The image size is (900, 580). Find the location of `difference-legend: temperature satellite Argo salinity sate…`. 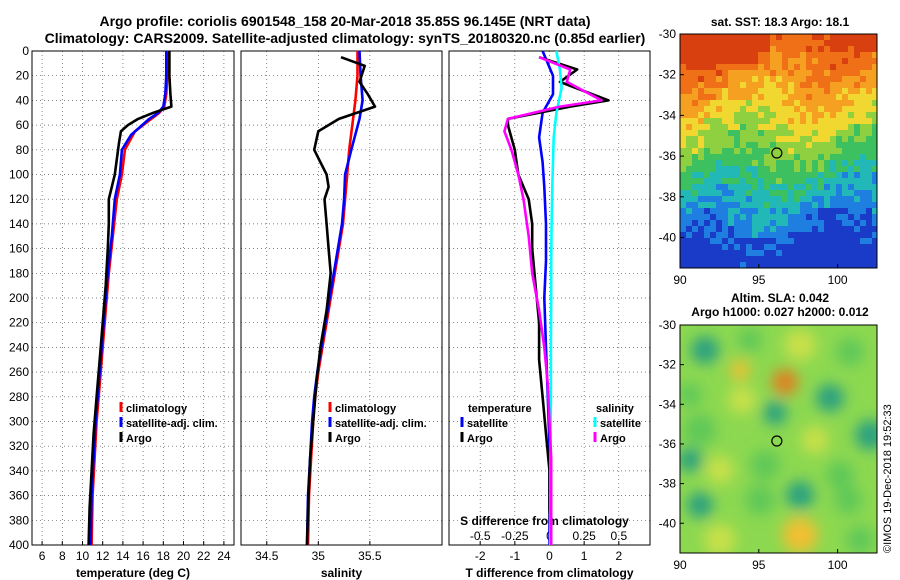

difference-legend: temperature satellite Argo salinity sate… is located at coordinates (550, 424).